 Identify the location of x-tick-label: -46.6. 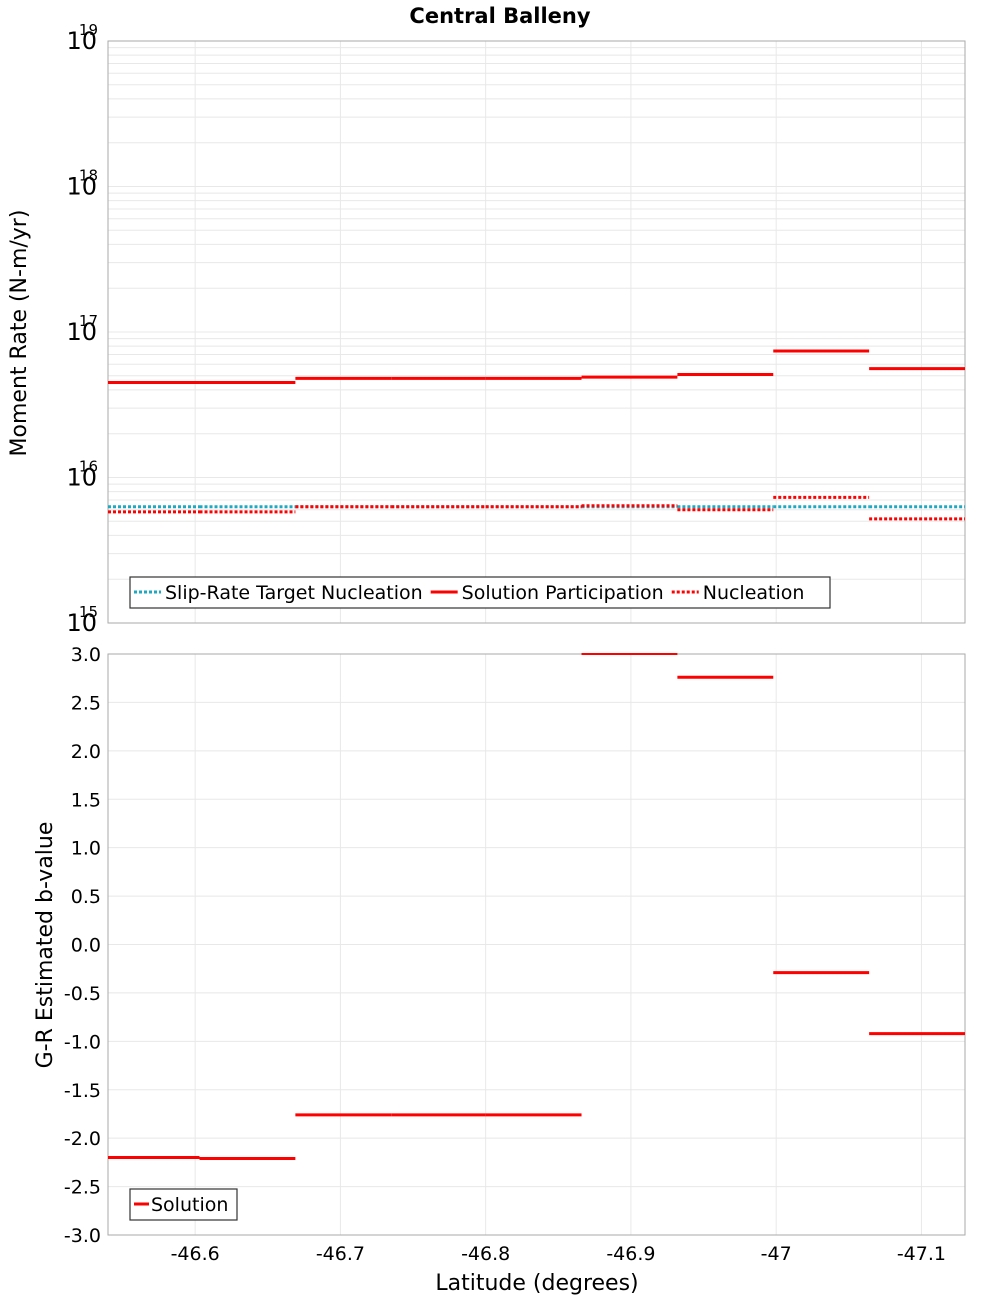
(195, 1254).